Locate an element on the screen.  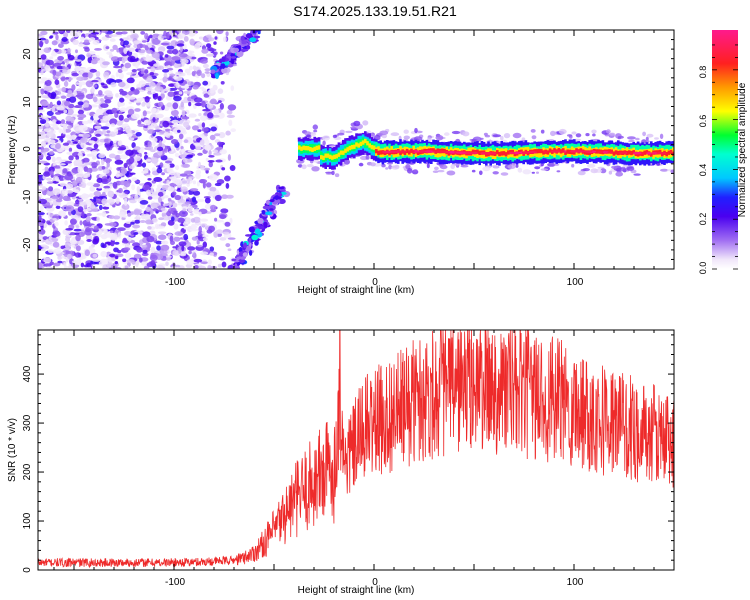
spectrogram-x-tick-label: 0 is located at coordinates (375, 282).